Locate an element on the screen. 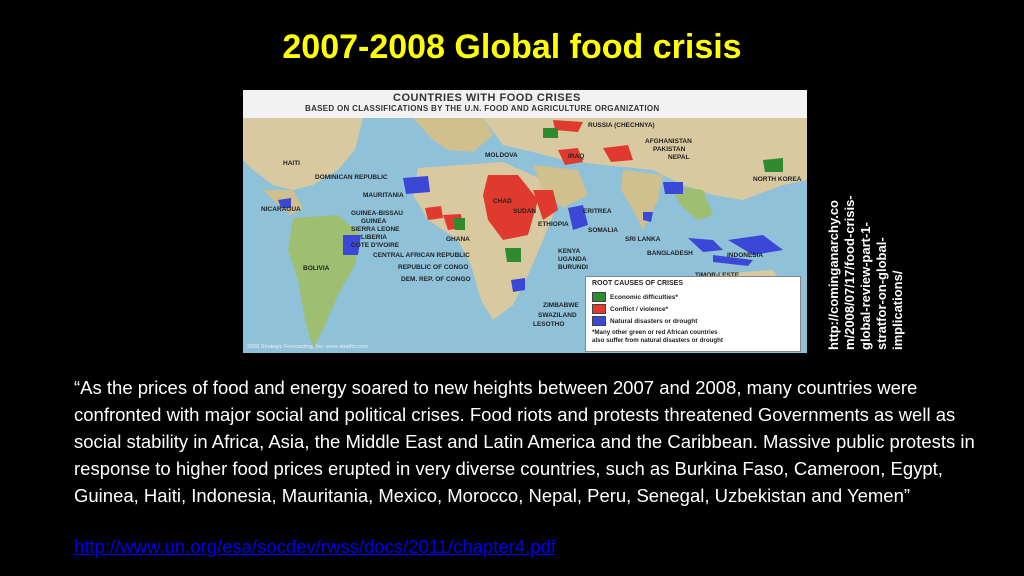 The width and height of the screenshot is (1024, 576). side-url-line-3: global-review-part-1- is located at coordinates (865, 286).